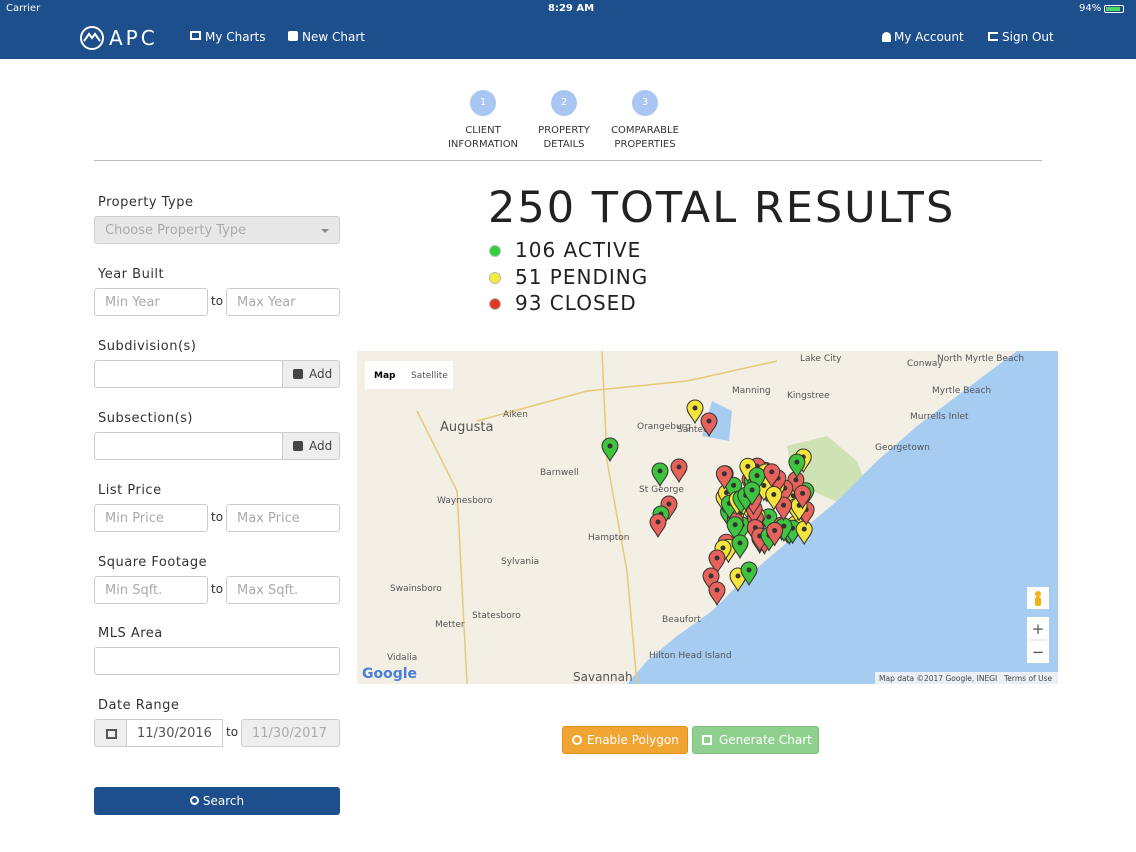 This screenshot has width=1136, height=852. I want to click on place-label: Sylvania, so click(520, 562).